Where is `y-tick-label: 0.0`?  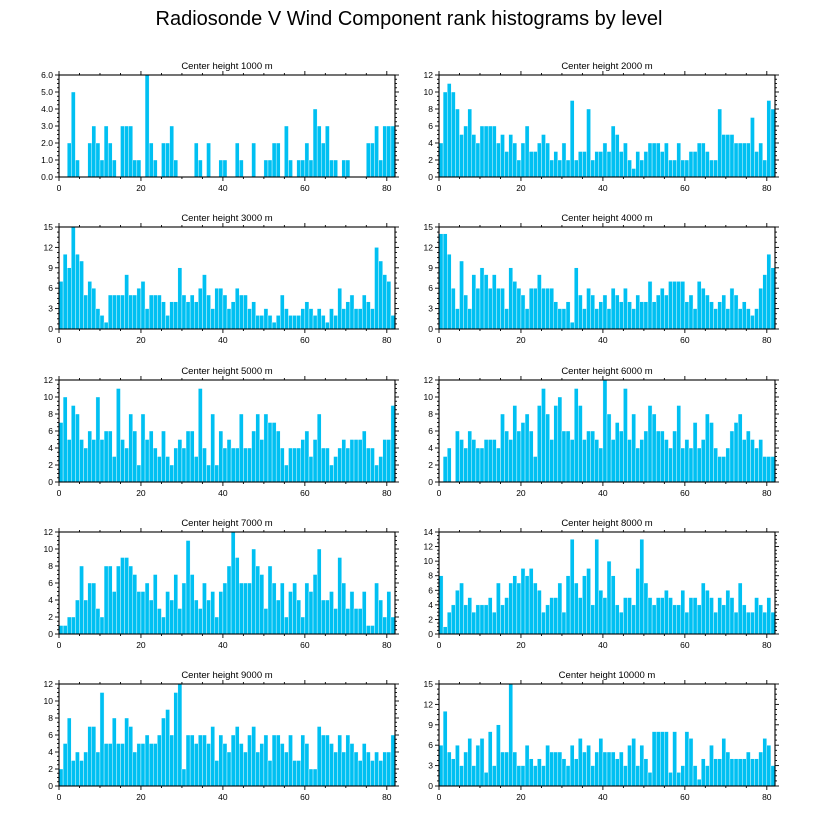 y-tick-label: 0.0 is located at coordinates (47, 177).